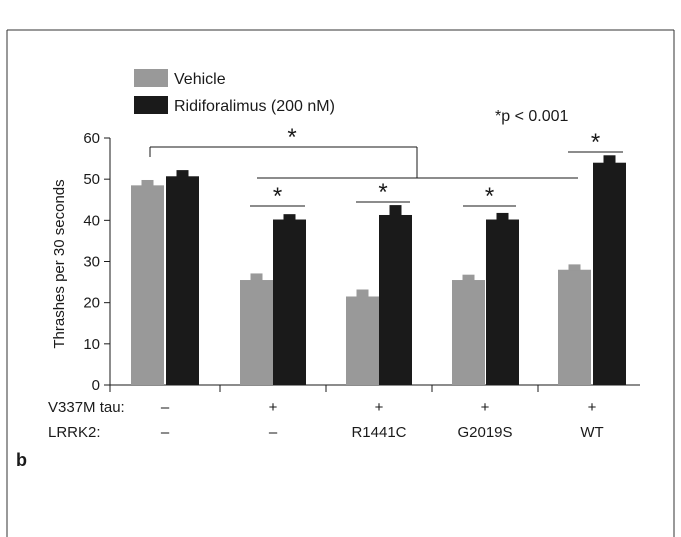 This screenshot has height=537, width=681. I want to click on y-tick-label: 0, so click(96, 385).